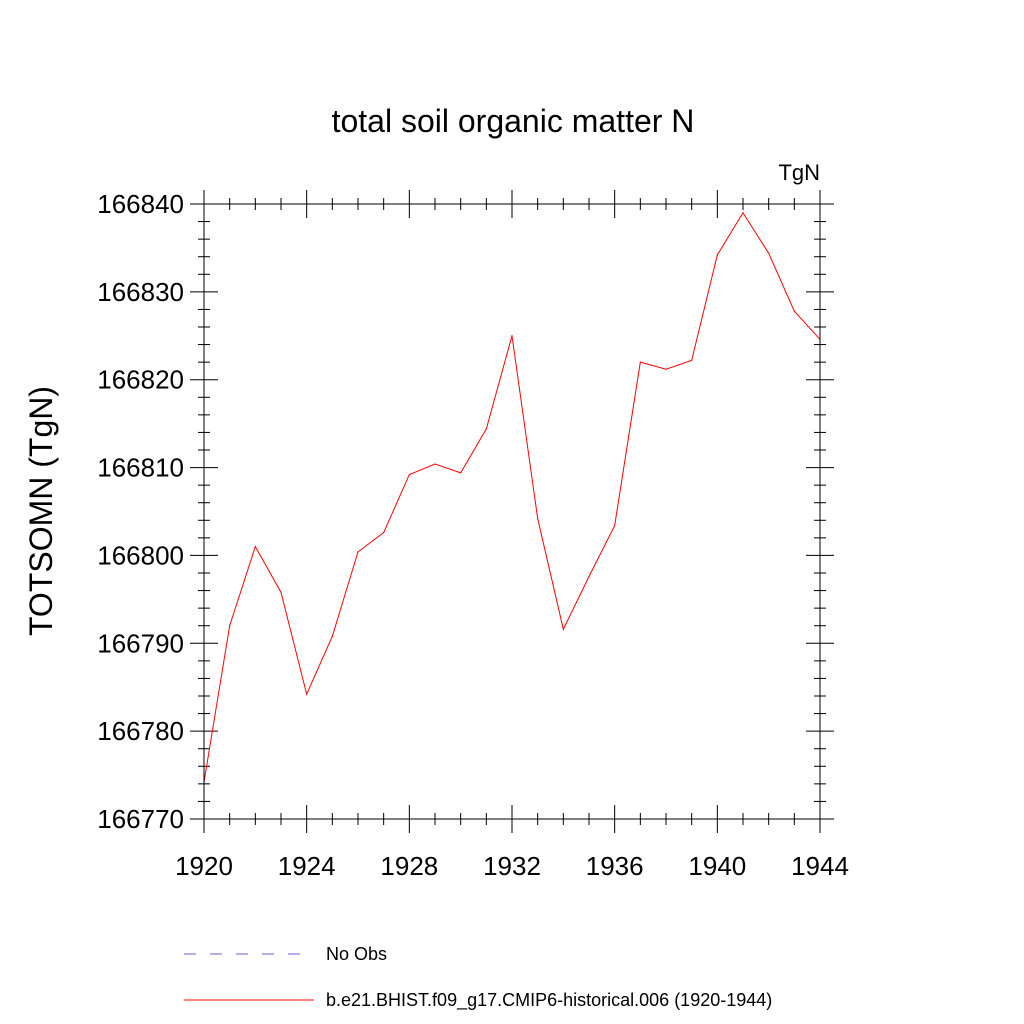 The height and width of the screenshot is (1024, 1024). I want to click on x-tick-label: 1924, so click(307, 866).